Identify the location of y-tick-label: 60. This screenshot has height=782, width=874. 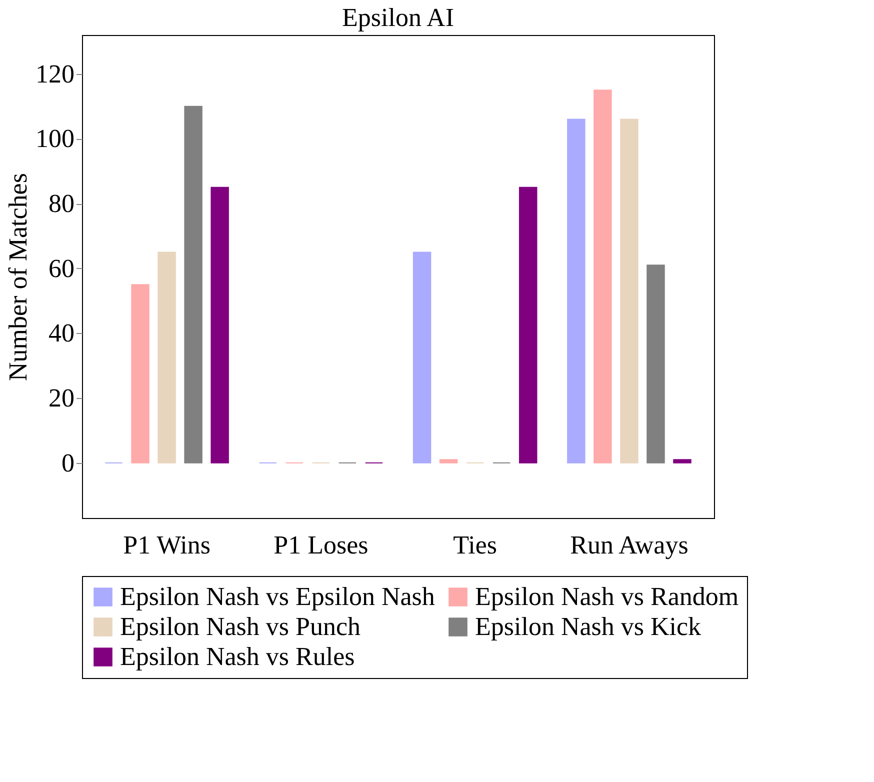
(61, 268).